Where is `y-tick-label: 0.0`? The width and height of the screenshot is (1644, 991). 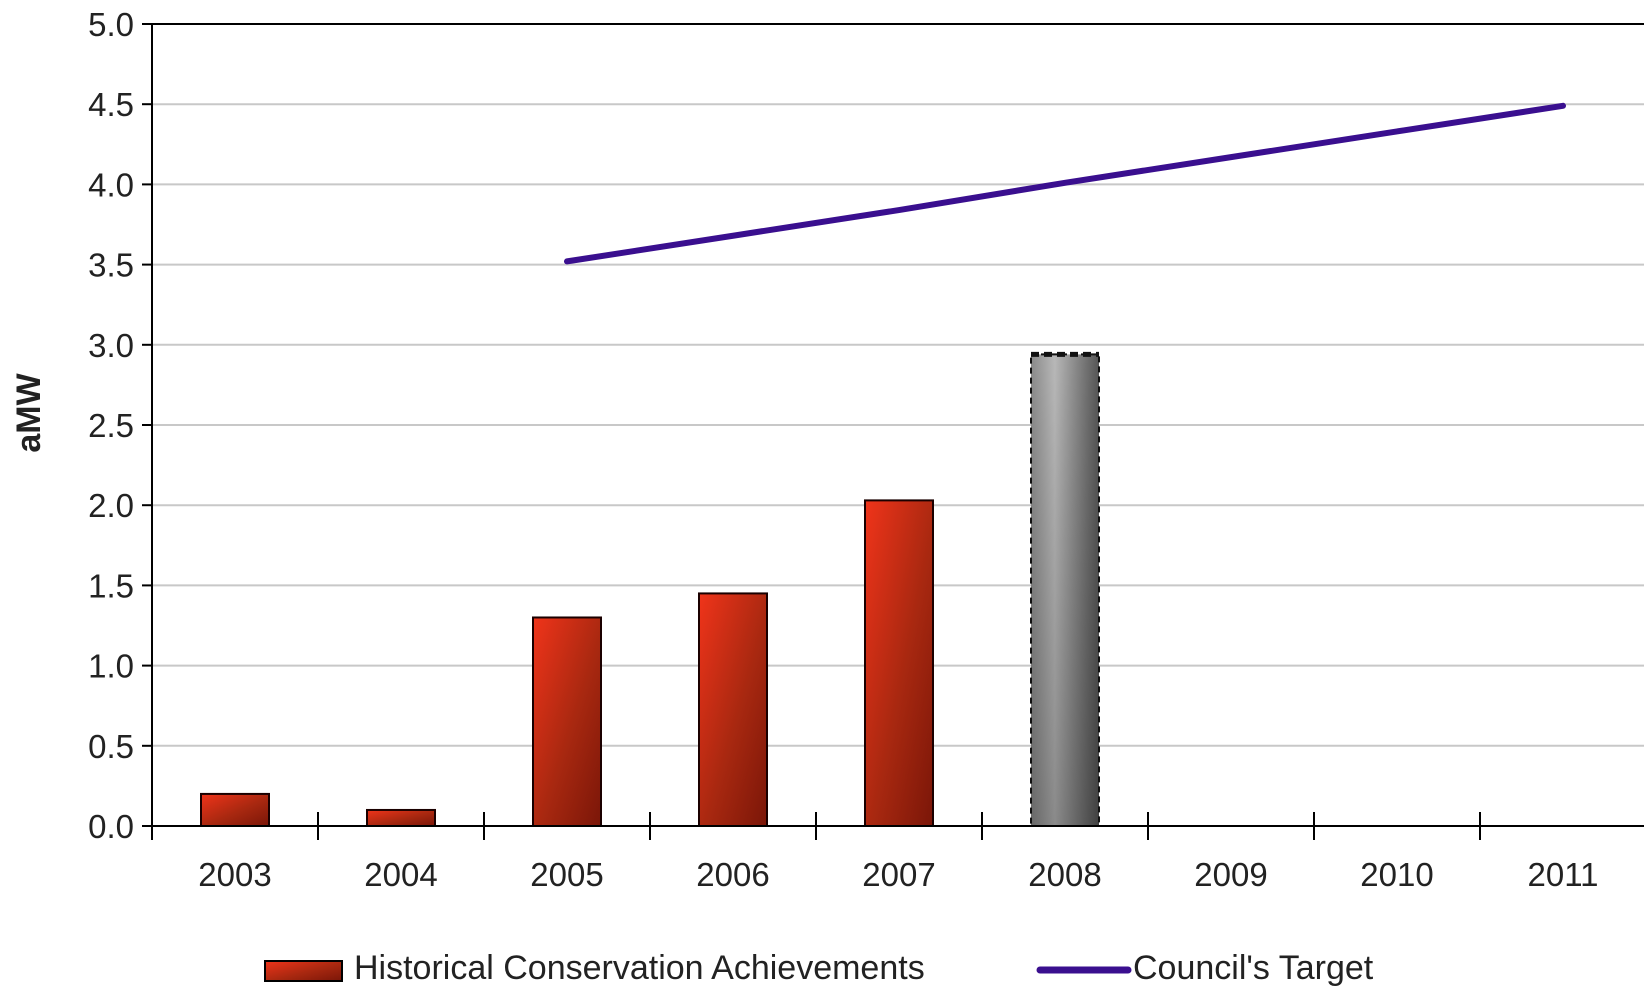
y-tick-label: 0.0 is located at coordinates (111, 826).